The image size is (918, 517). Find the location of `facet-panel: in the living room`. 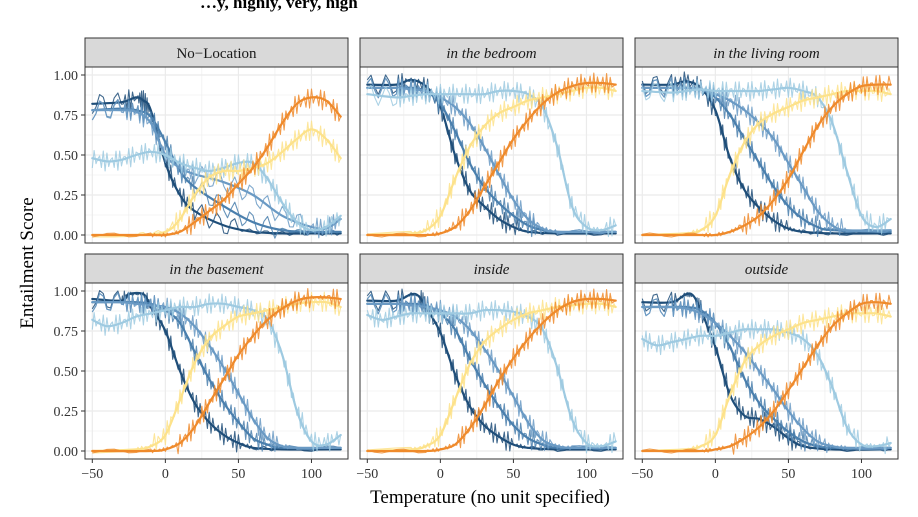

facet-panel: in the living room is located at coordinates (766, 140).